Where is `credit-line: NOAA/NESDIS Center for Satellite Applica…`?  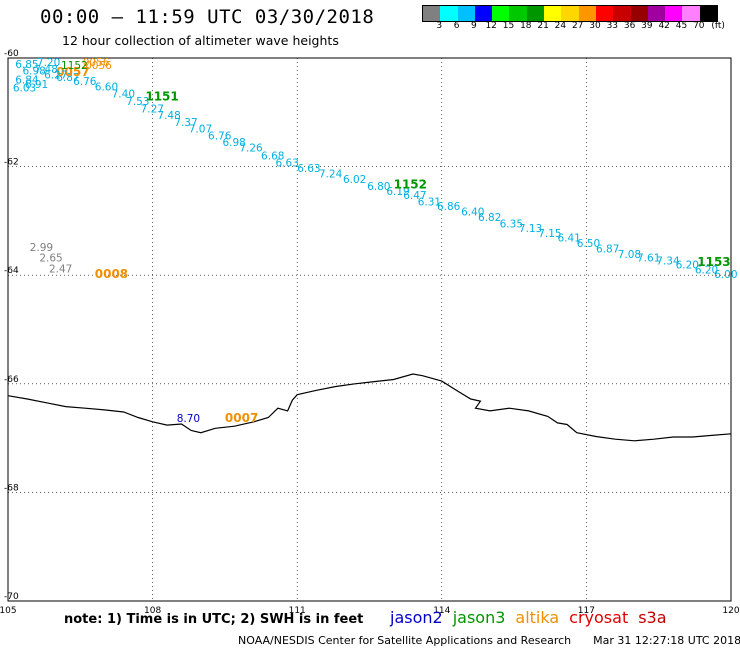 credit-line: NOAA/NESDIS Center for Satellite Applica… is located at coordinates (489, 640).